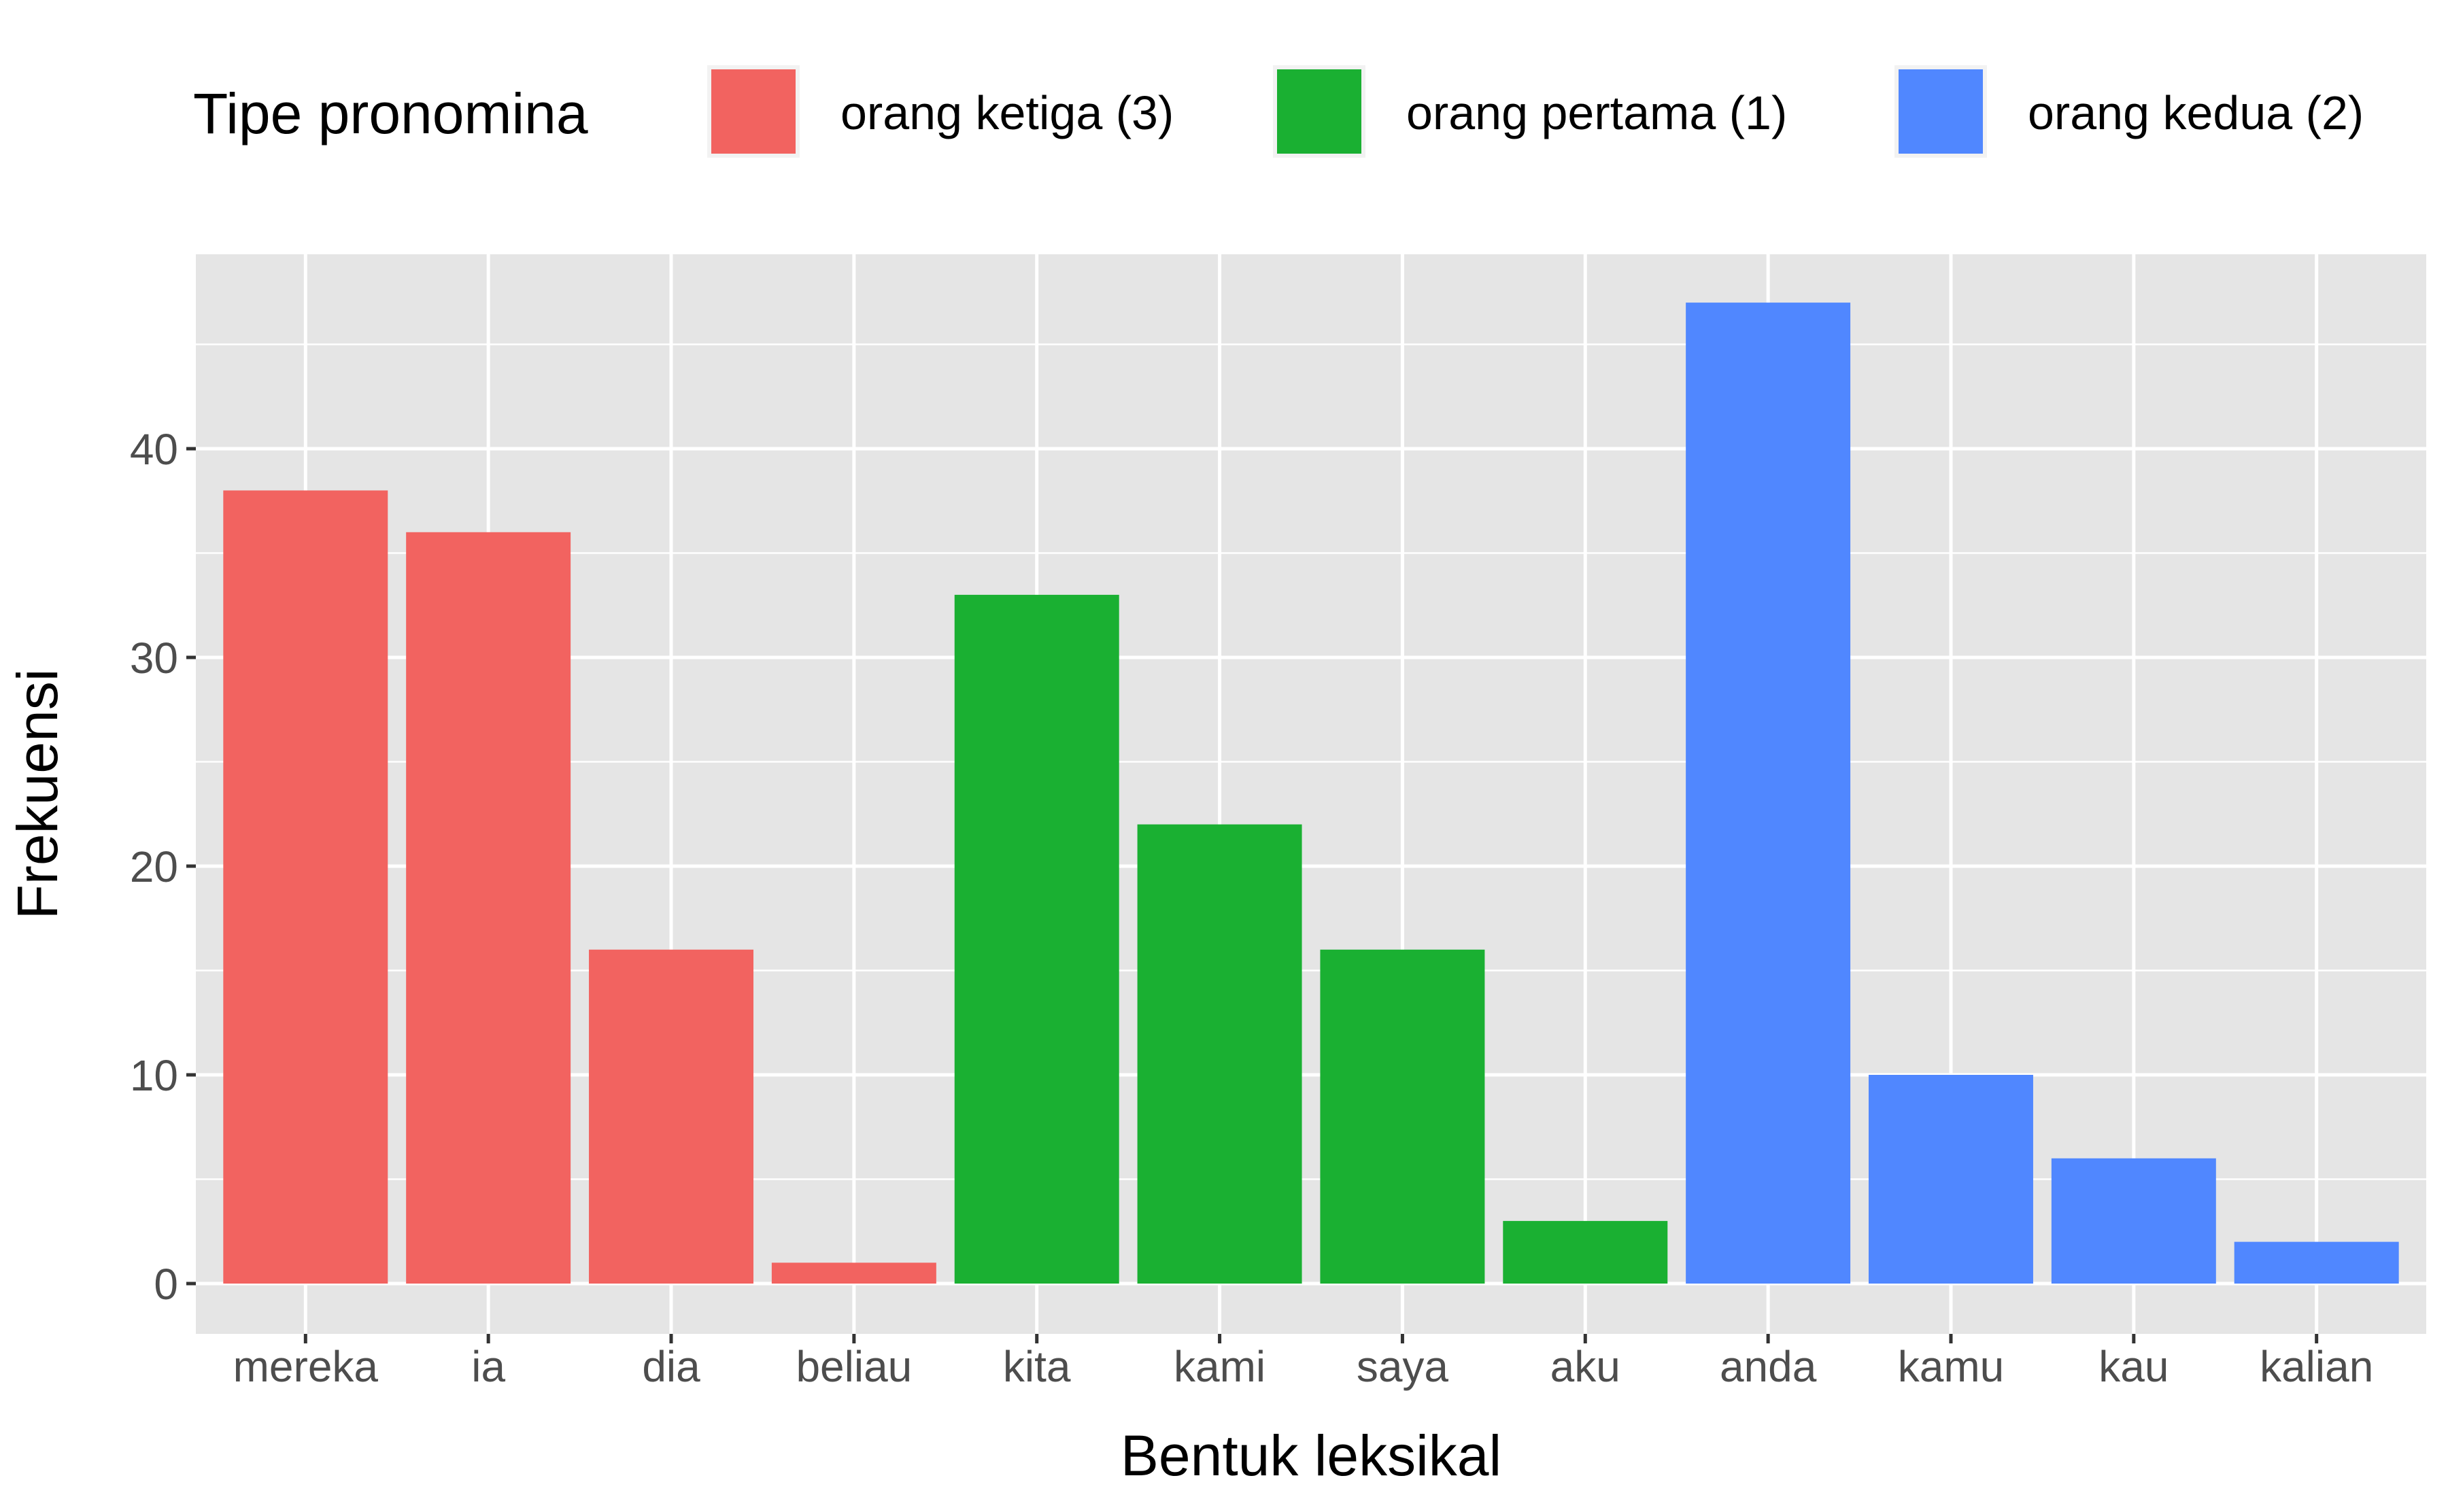 The height and width of the screenshot is (1512, 2448). I want to click on bar-kami, so click(1220, 1054).